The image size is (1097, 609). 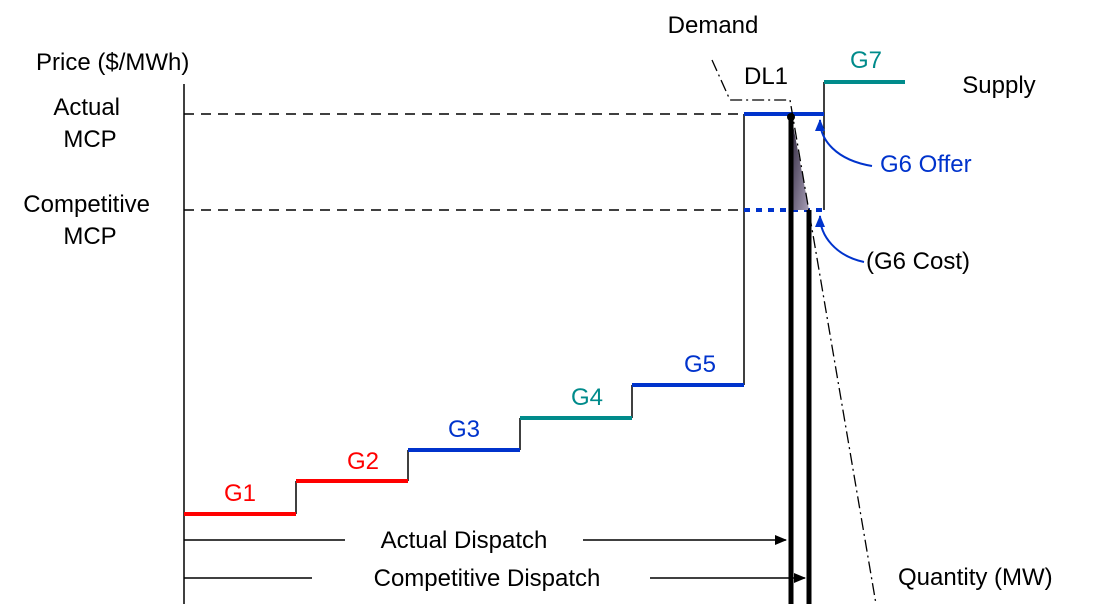 What do you see at coordinates (86, 107) in the screenshot?
I see `actual-mcp-line1: Actual` at bounding box center [86, 107].